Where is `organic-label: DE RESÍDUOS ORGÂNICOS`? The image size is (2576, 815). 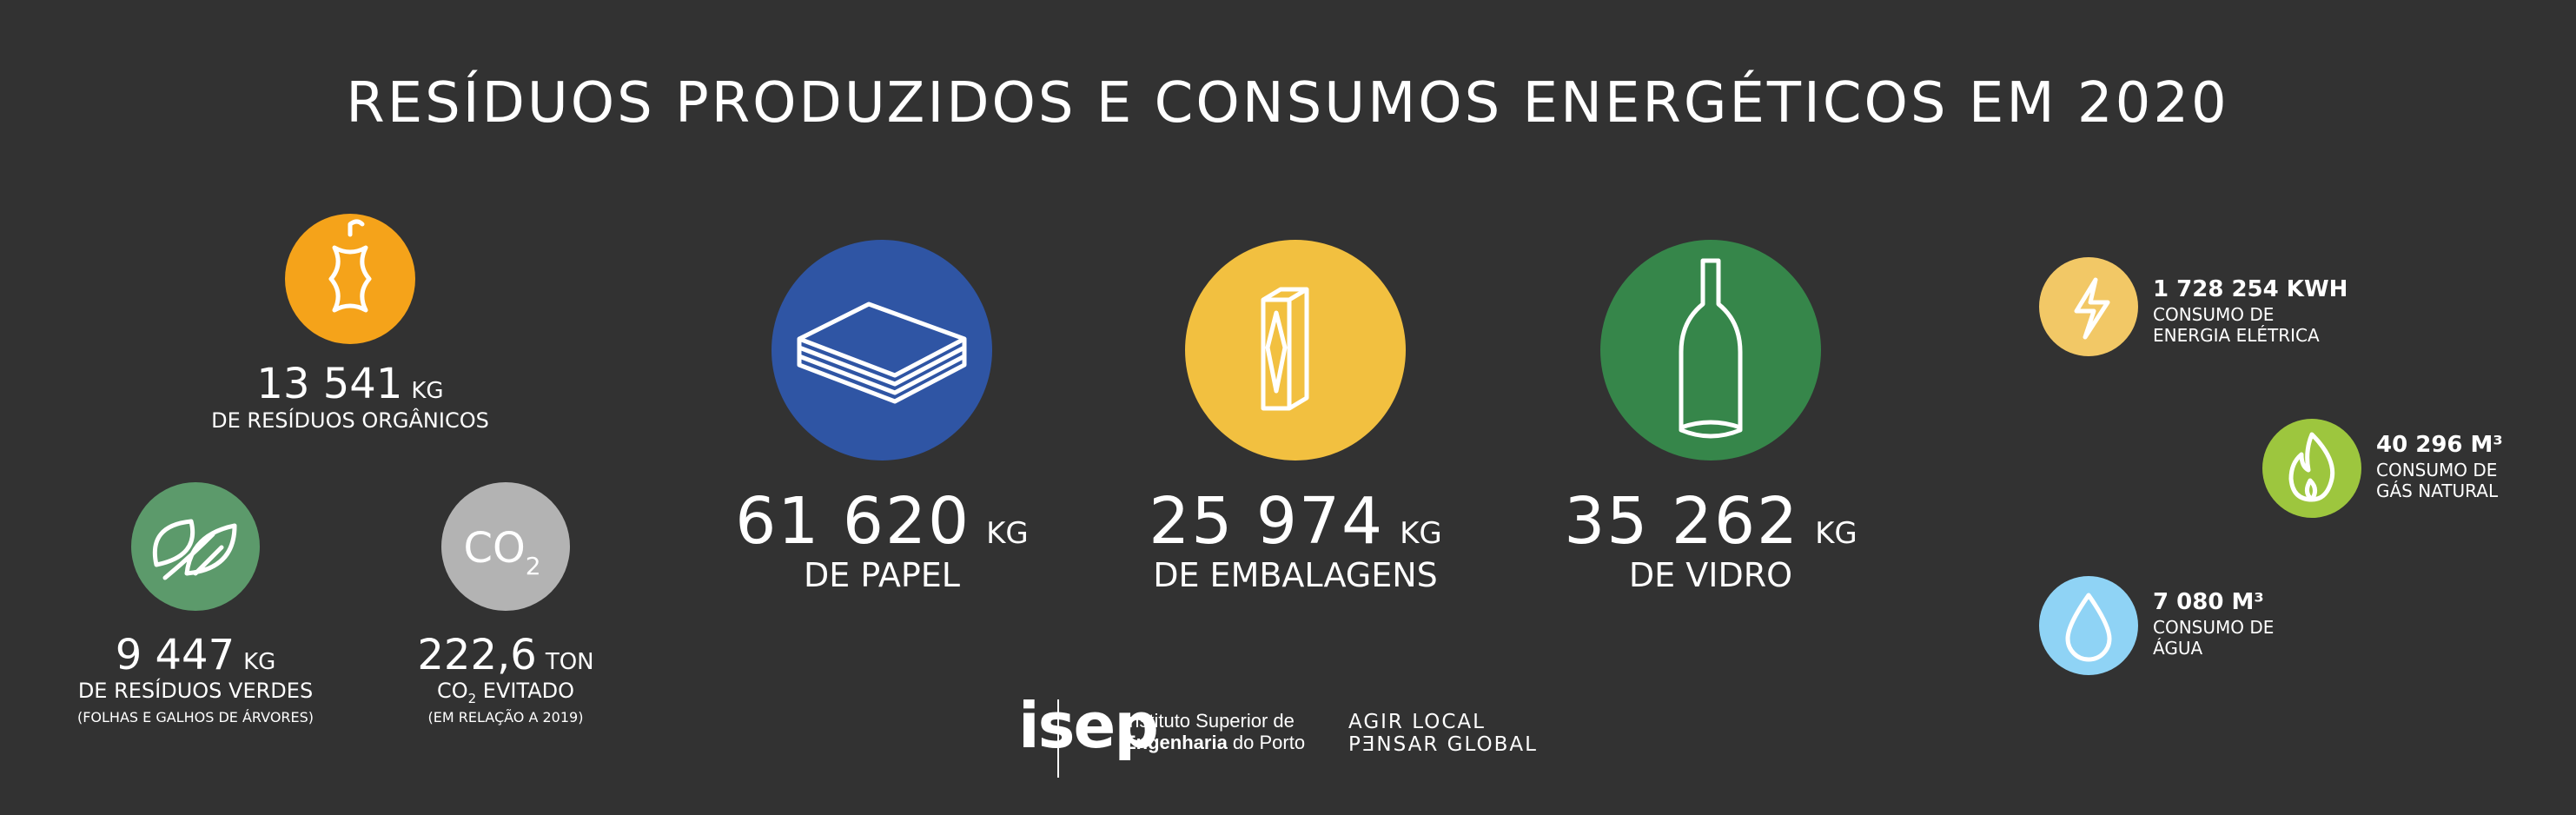
organic-label: DE RESÍDUOS ORGÂNICOS is located at coordinates (350, 420).